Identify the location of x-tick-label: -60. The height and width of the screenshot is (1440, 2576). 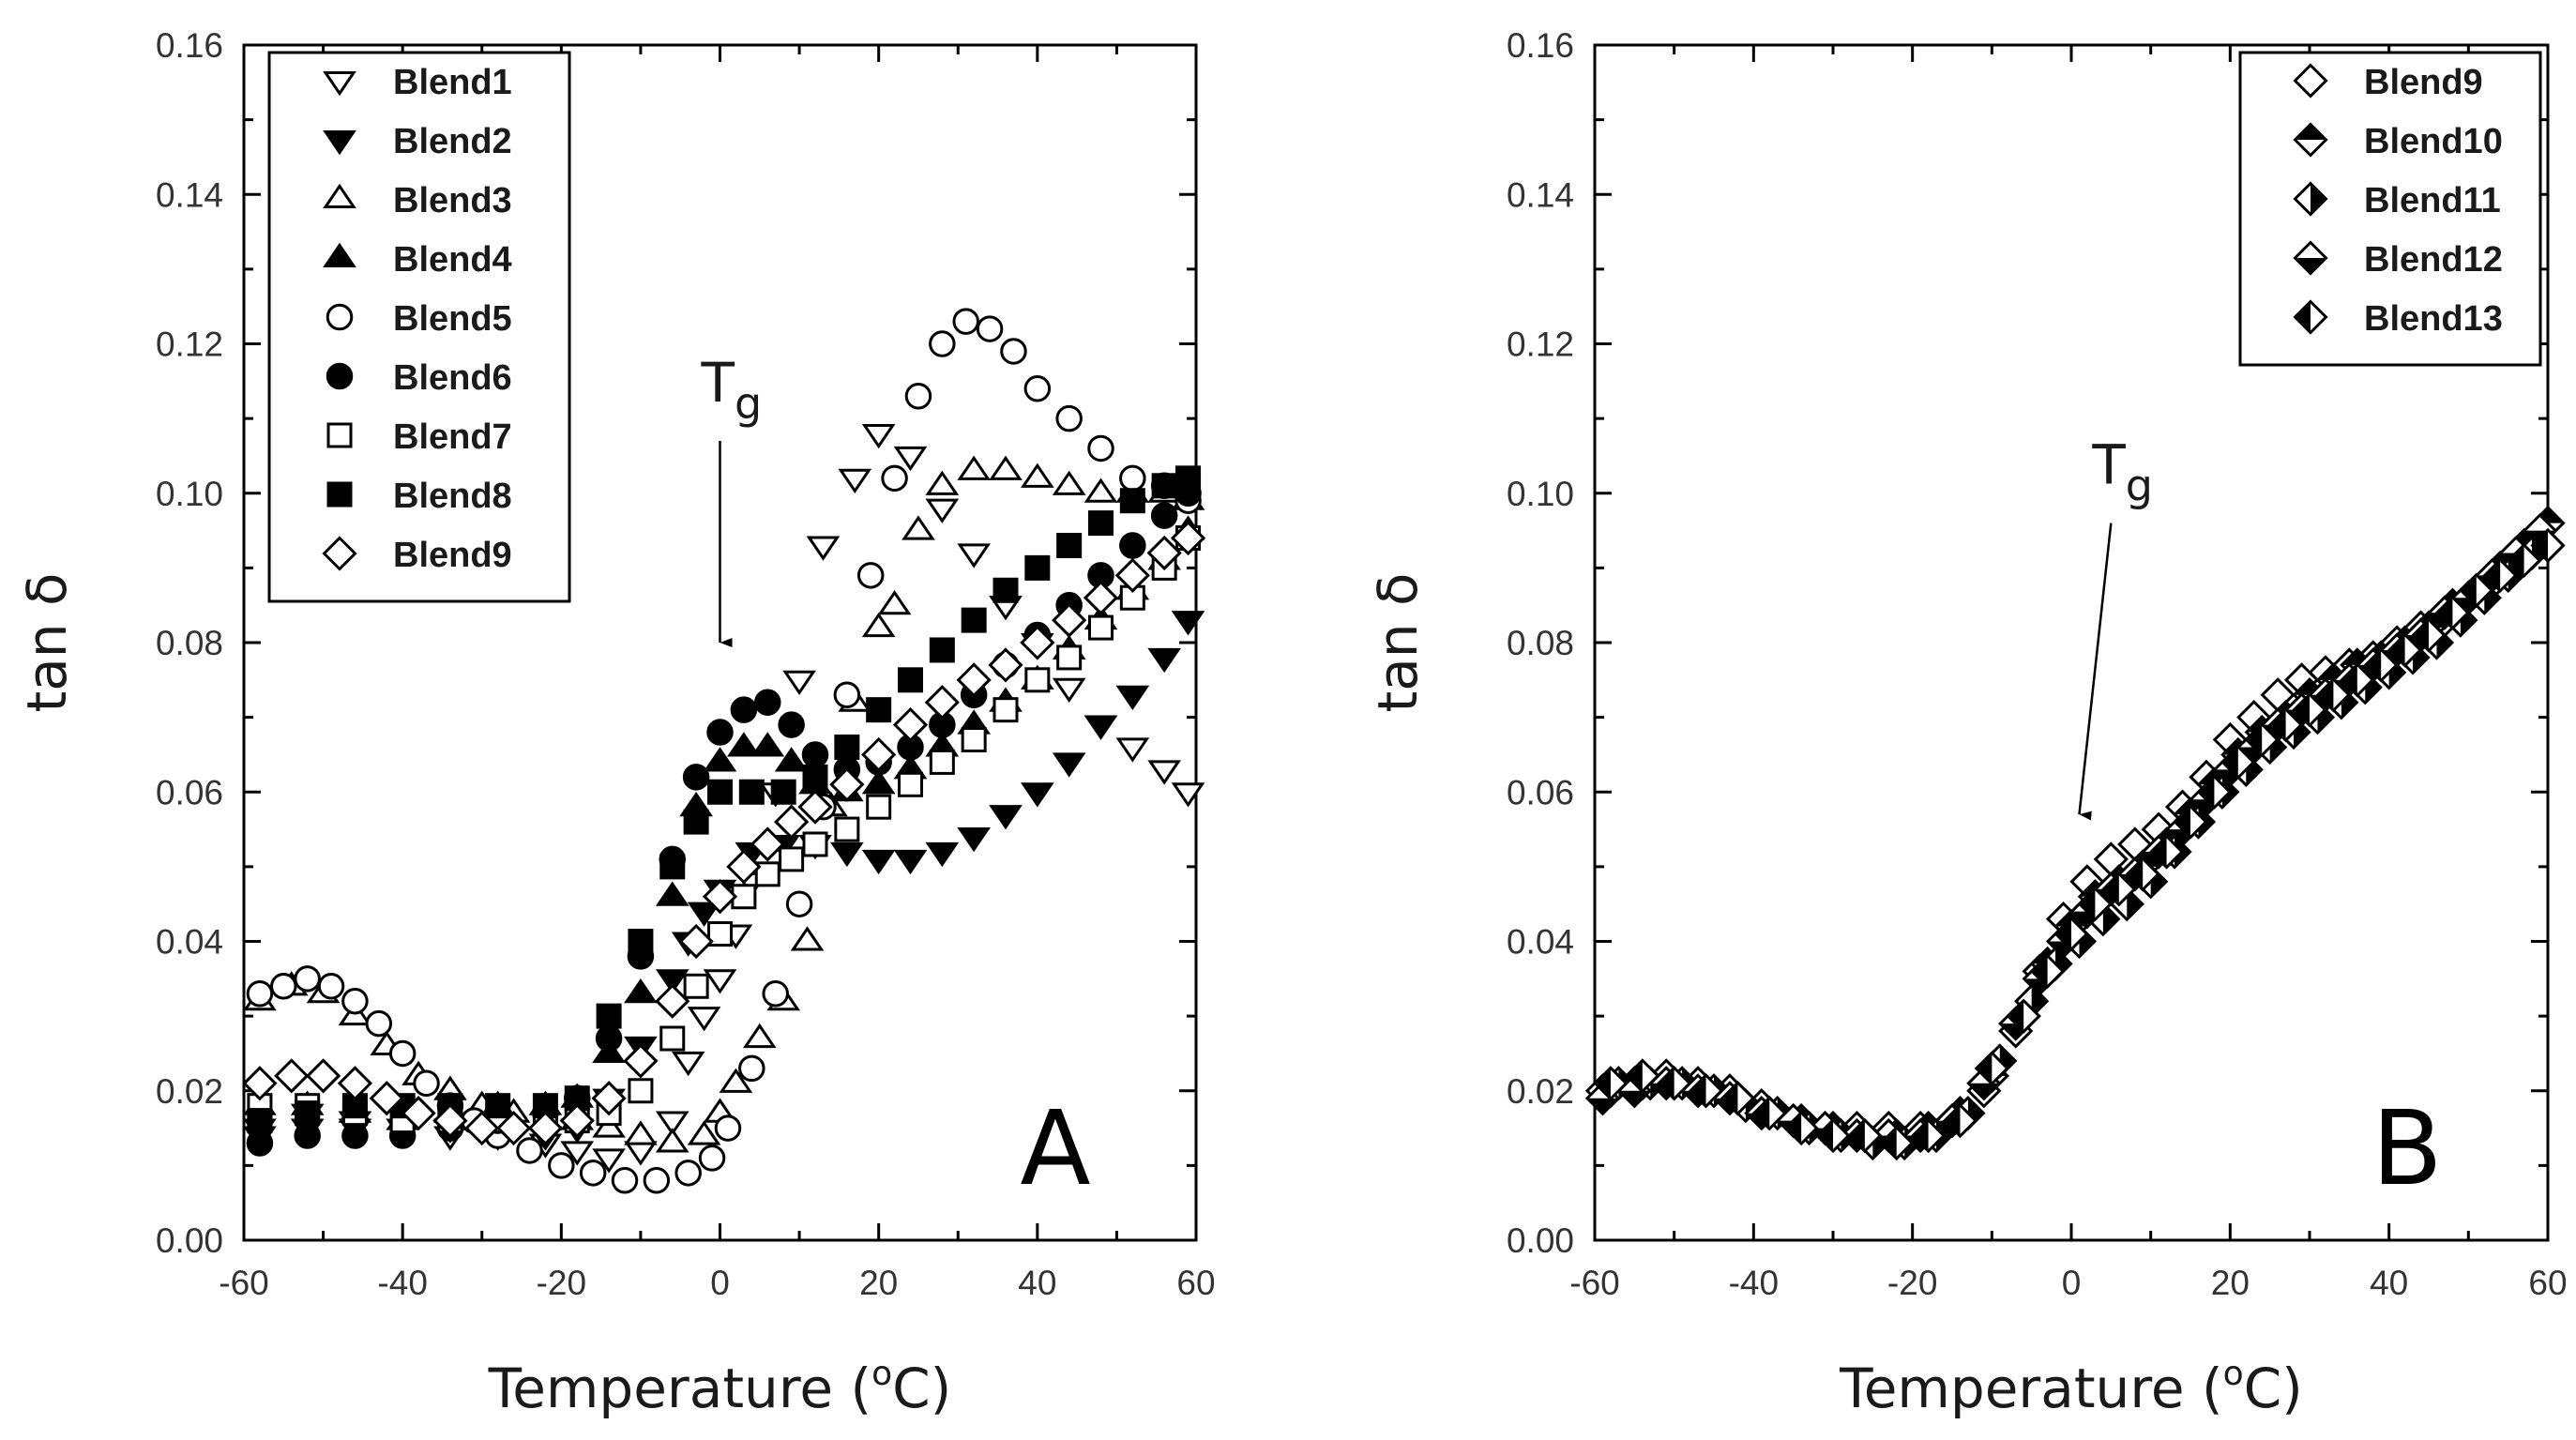
(244, 1283).